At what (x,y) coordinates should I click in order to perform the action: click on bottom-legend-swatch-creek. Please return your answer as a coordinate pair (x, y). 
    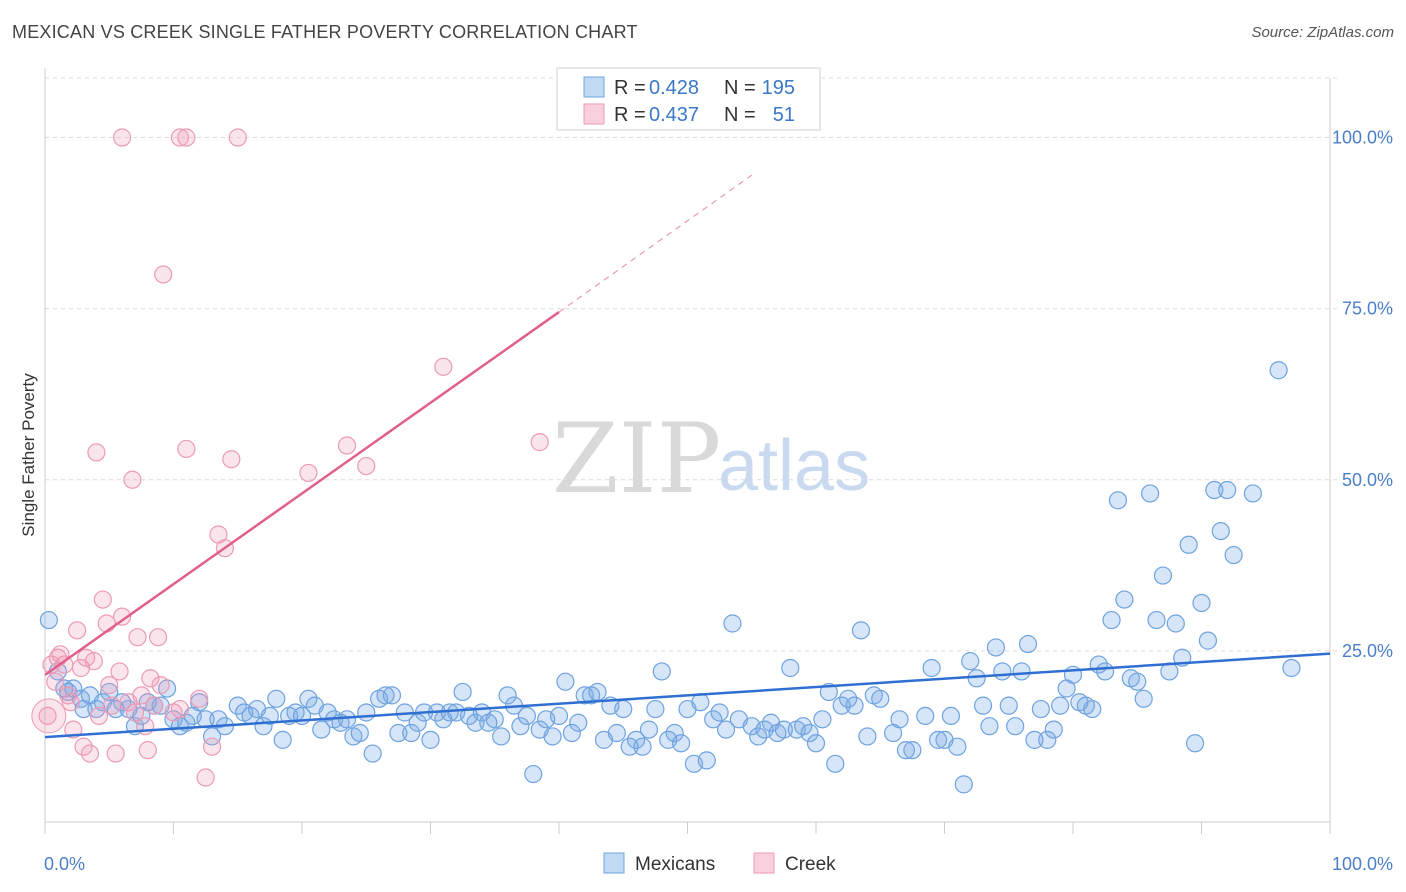
    Looking at the image, I should click on (764, 863).